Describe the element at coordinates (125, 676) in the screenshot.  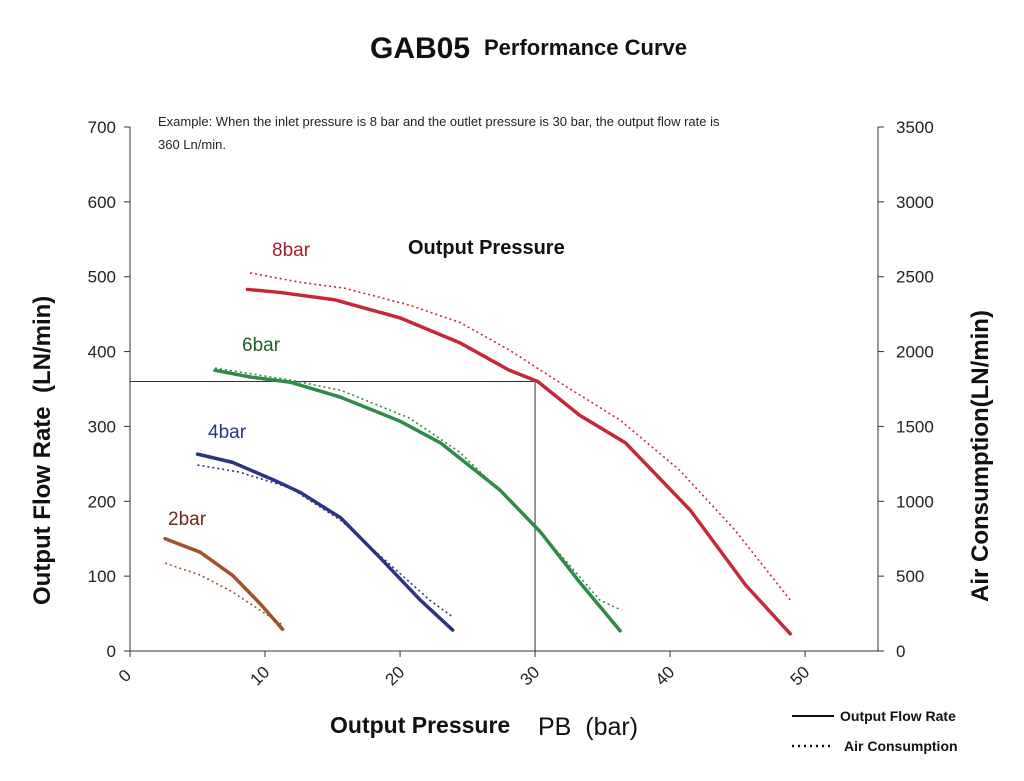
I see `x-tick-label: 0` at that location.